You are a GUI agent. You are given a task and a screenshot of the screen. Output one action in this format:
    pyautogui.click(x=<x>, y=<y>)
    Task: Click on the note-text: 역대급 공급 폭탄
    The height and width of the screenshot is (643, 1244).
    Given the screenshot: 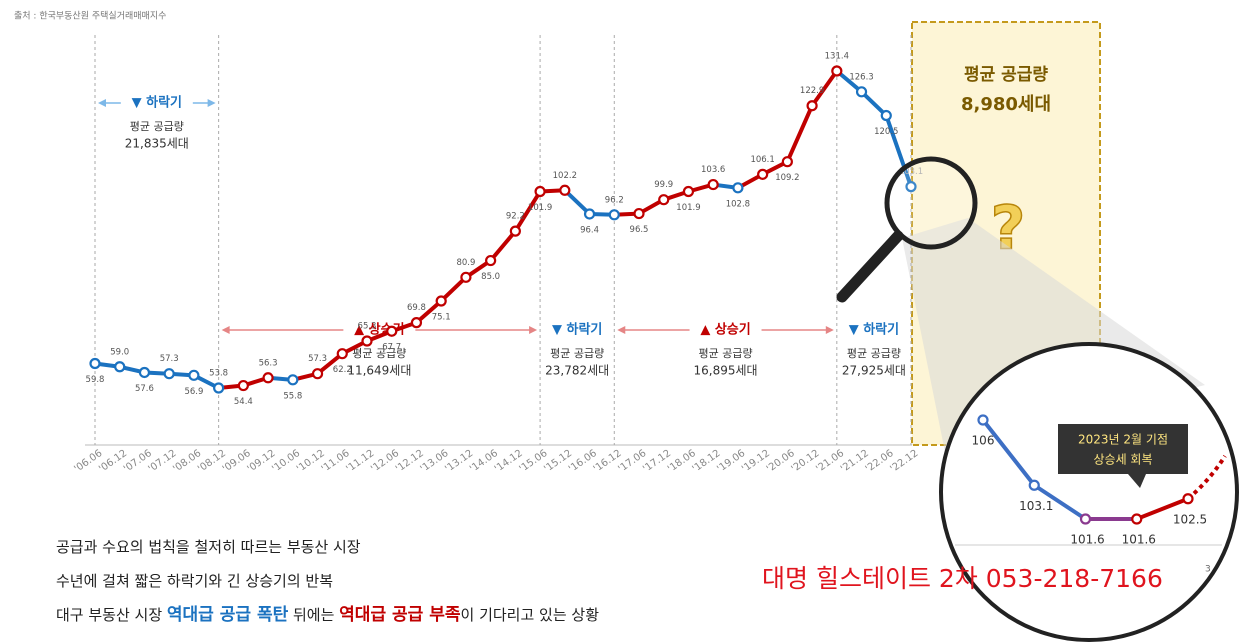 What is the action you would take?
    pyautogui.click(x=228, y=615)
    